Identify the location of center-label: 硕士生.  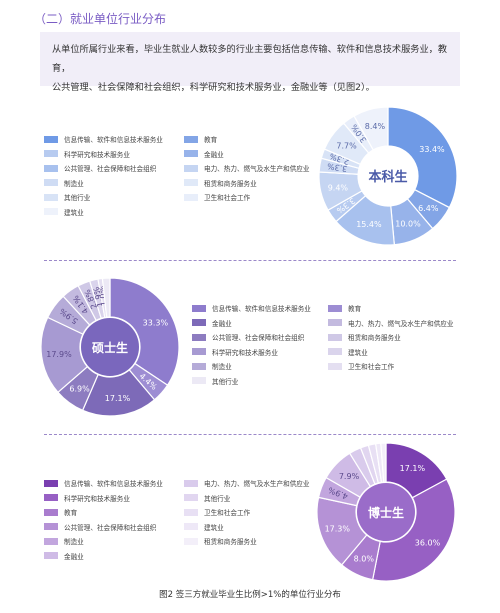
(110, 347).